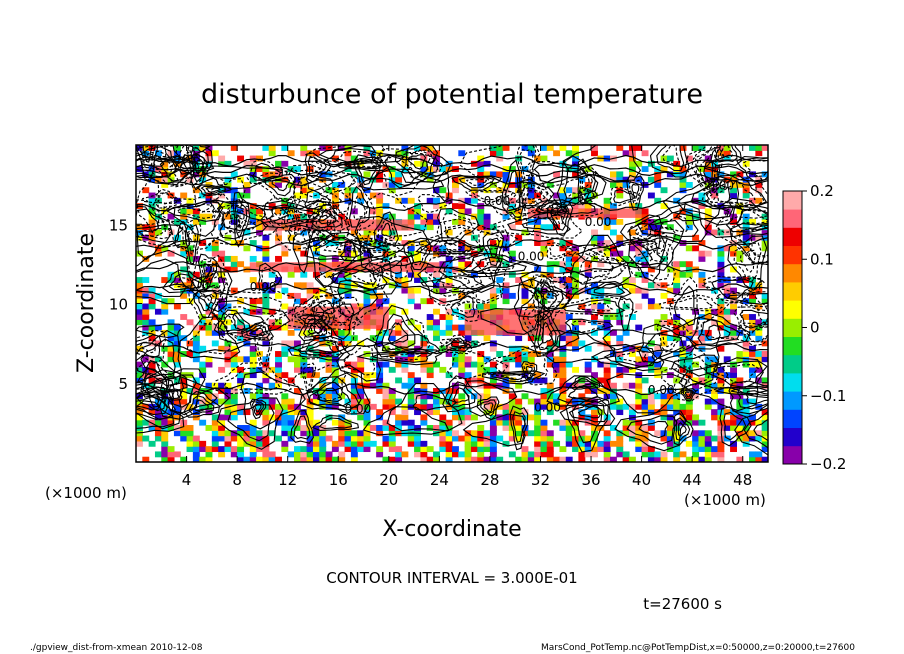  What do you see at coordinates (590, 480) in the screenshot?
I see `x-tick-label: 36` at bounding box center [590, 480].